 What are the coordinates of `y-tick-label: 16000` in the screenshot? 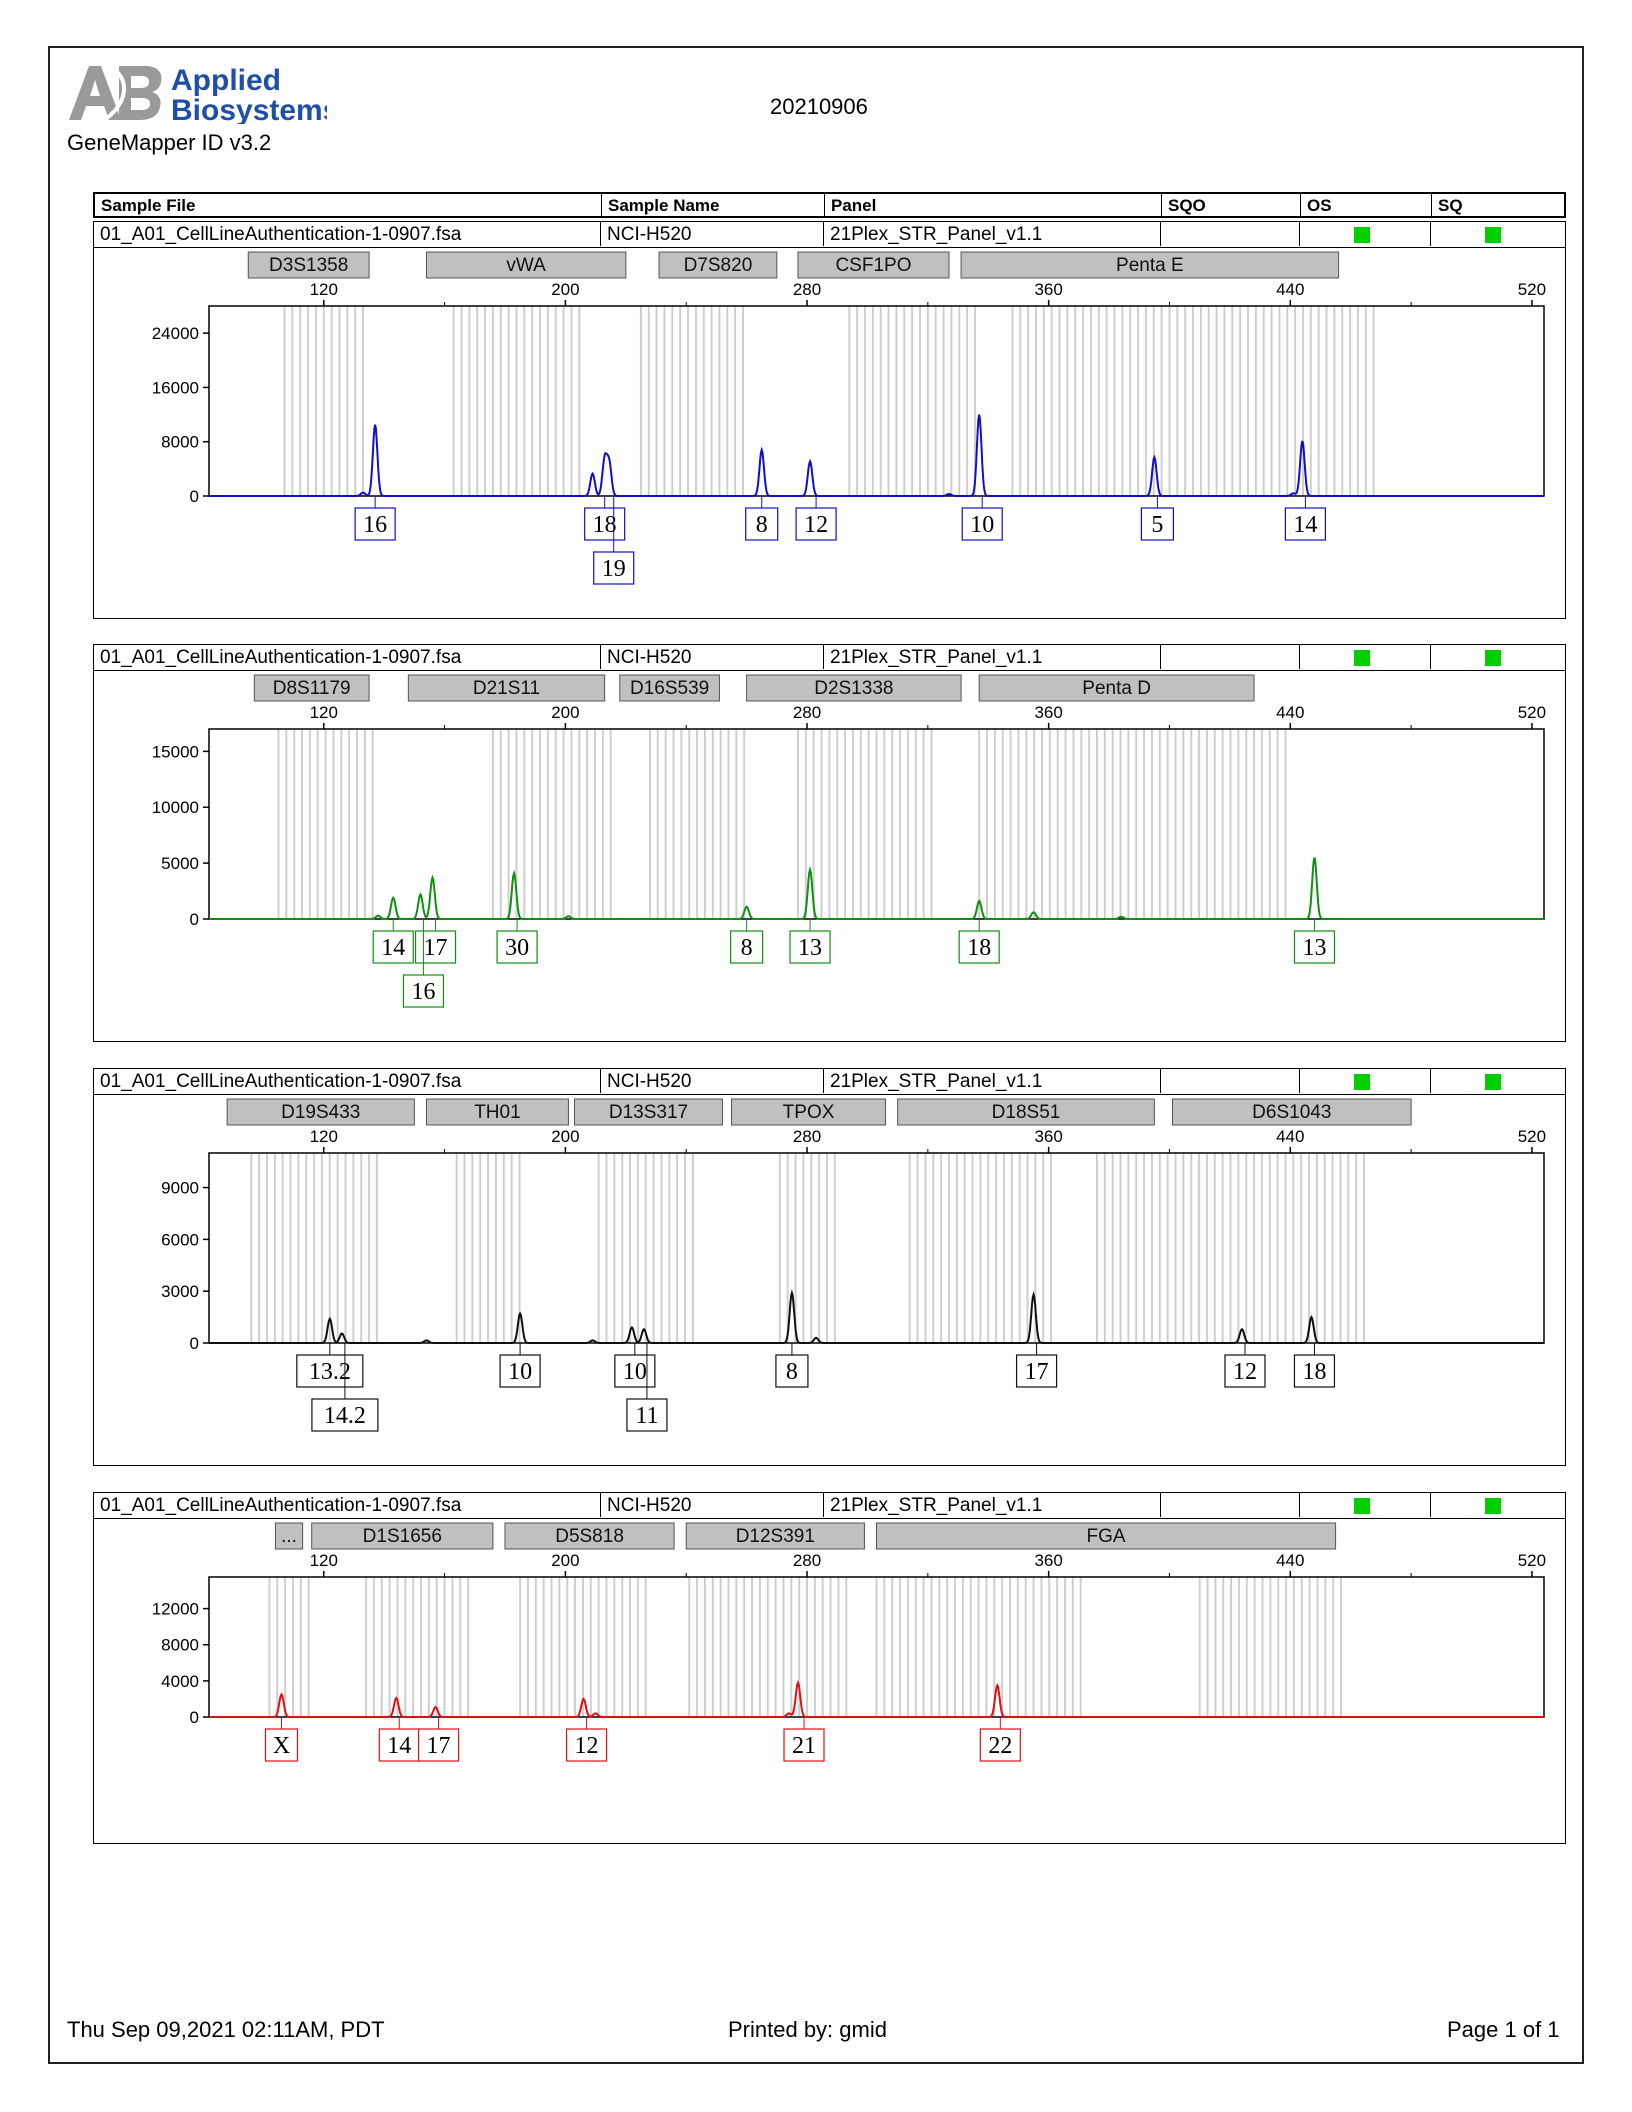 It's located at (175, 387).